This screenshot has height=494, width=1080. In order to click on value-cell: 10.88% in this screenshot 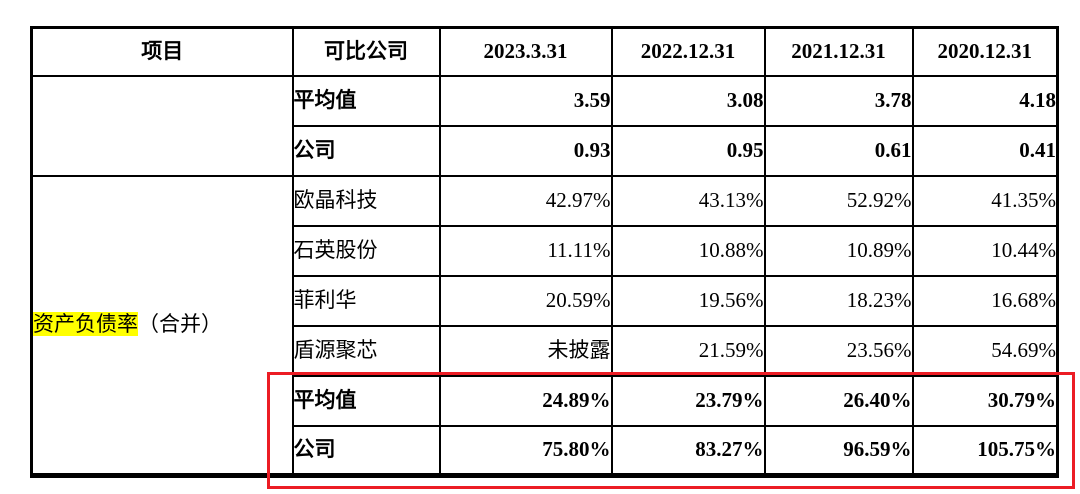, I will do `click(688, 250)`.